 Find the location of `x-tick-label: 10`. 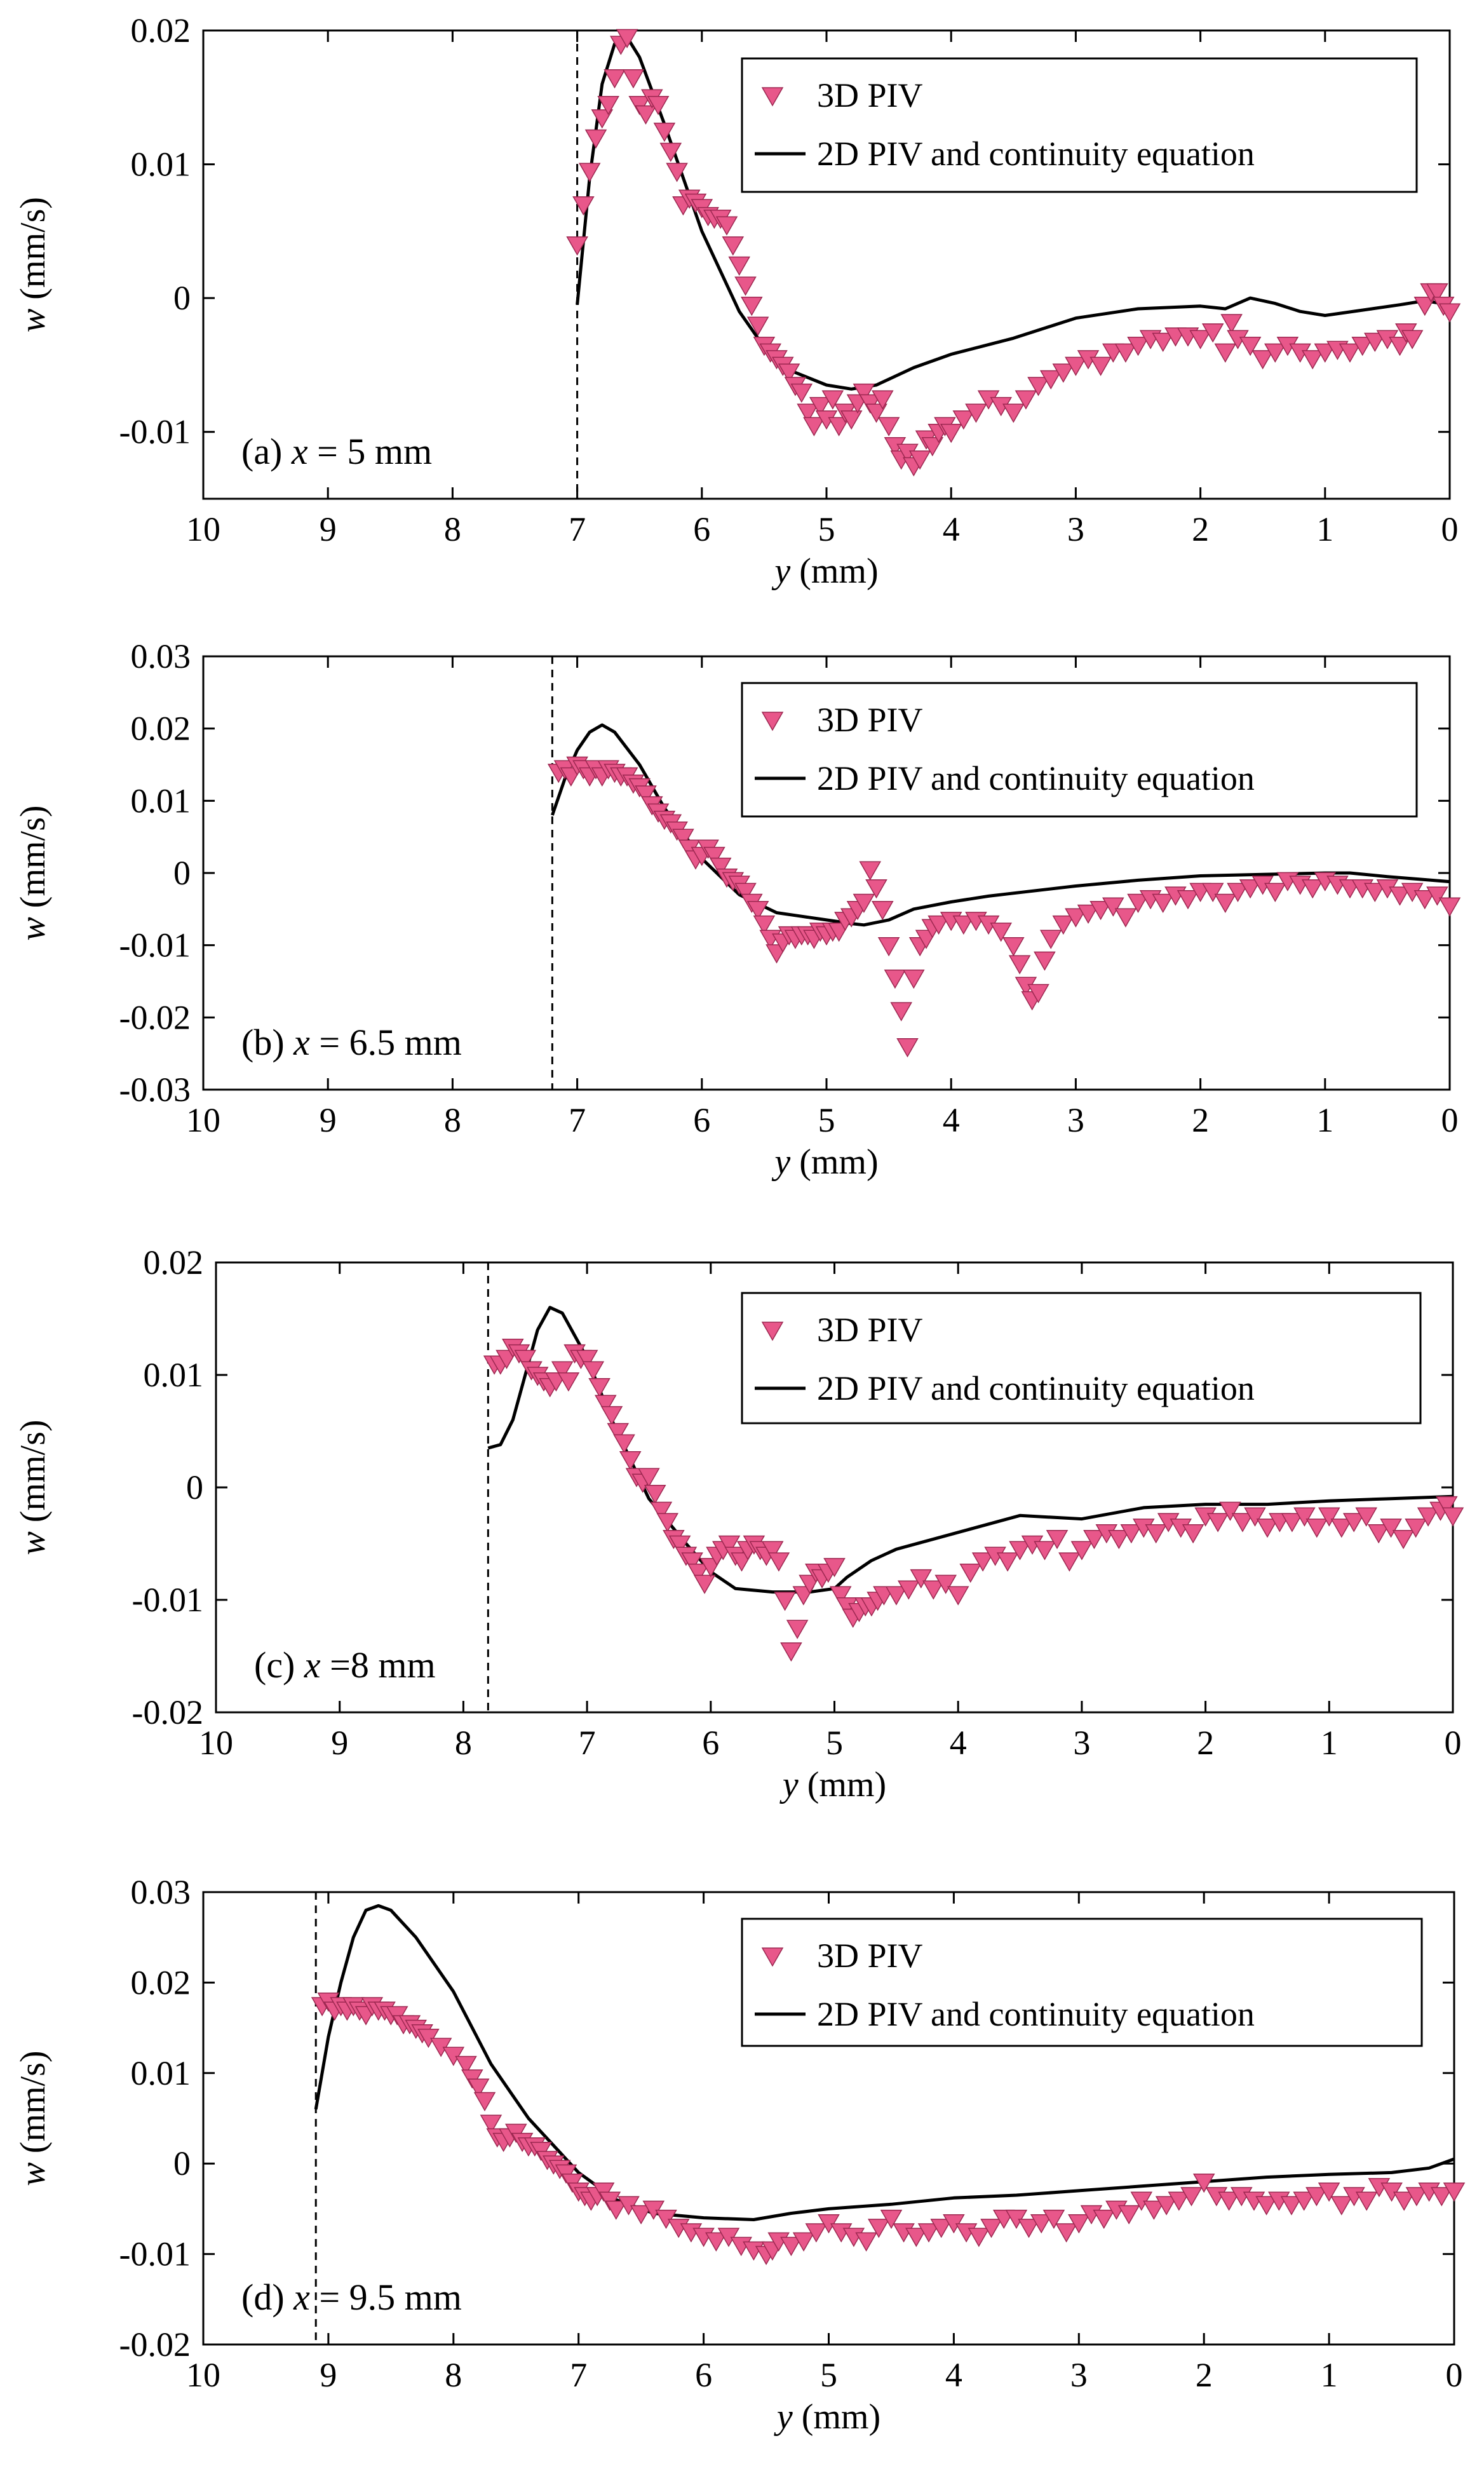

x-tick-label: 10 is located at coordinates (203, 1120).